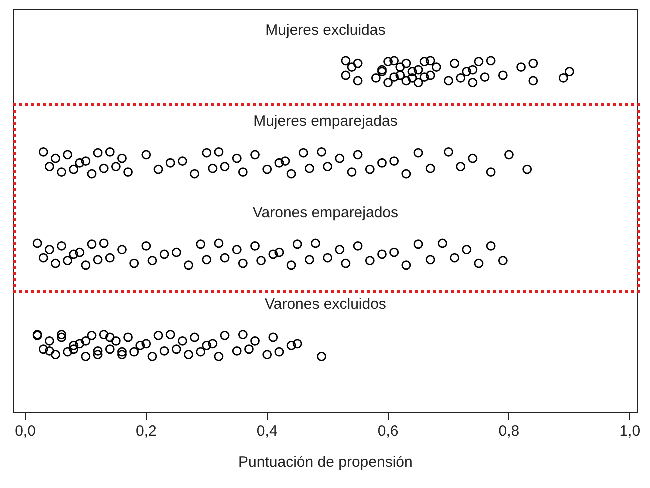 This screenshot has width=650, height=488. I want to click on x-axis-title: Puntuación de propensión, so click(325, 463).